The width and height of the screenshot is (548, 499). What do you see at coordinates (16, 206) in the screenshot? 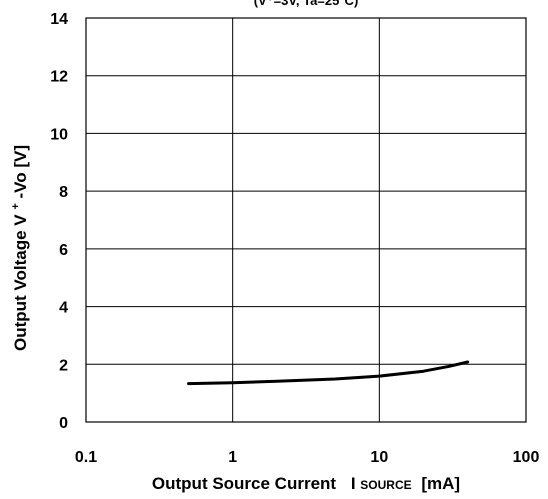
I see `y-axis-label-sup: +` at bounding box center [16, 206].